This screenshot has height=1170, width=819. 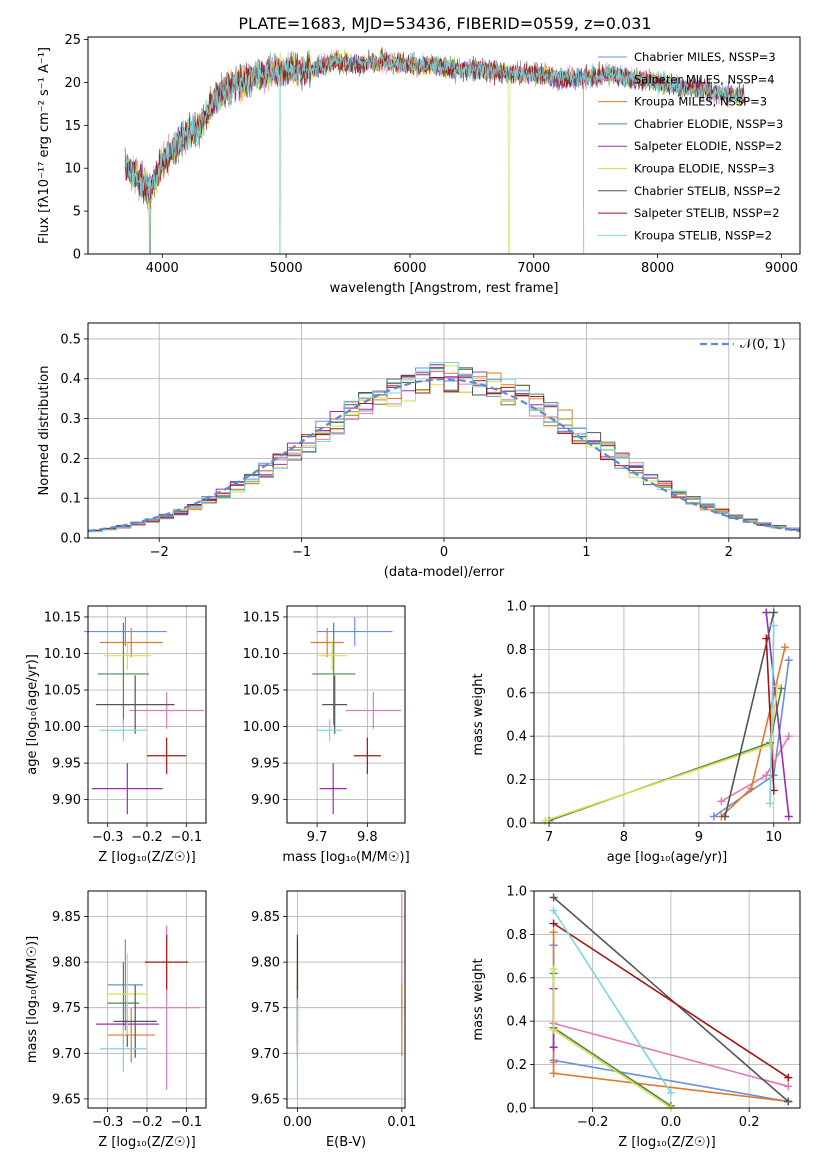 I want to click on mass-weight-vs-age-xtick-label: 9, so click(x=699, y=837).